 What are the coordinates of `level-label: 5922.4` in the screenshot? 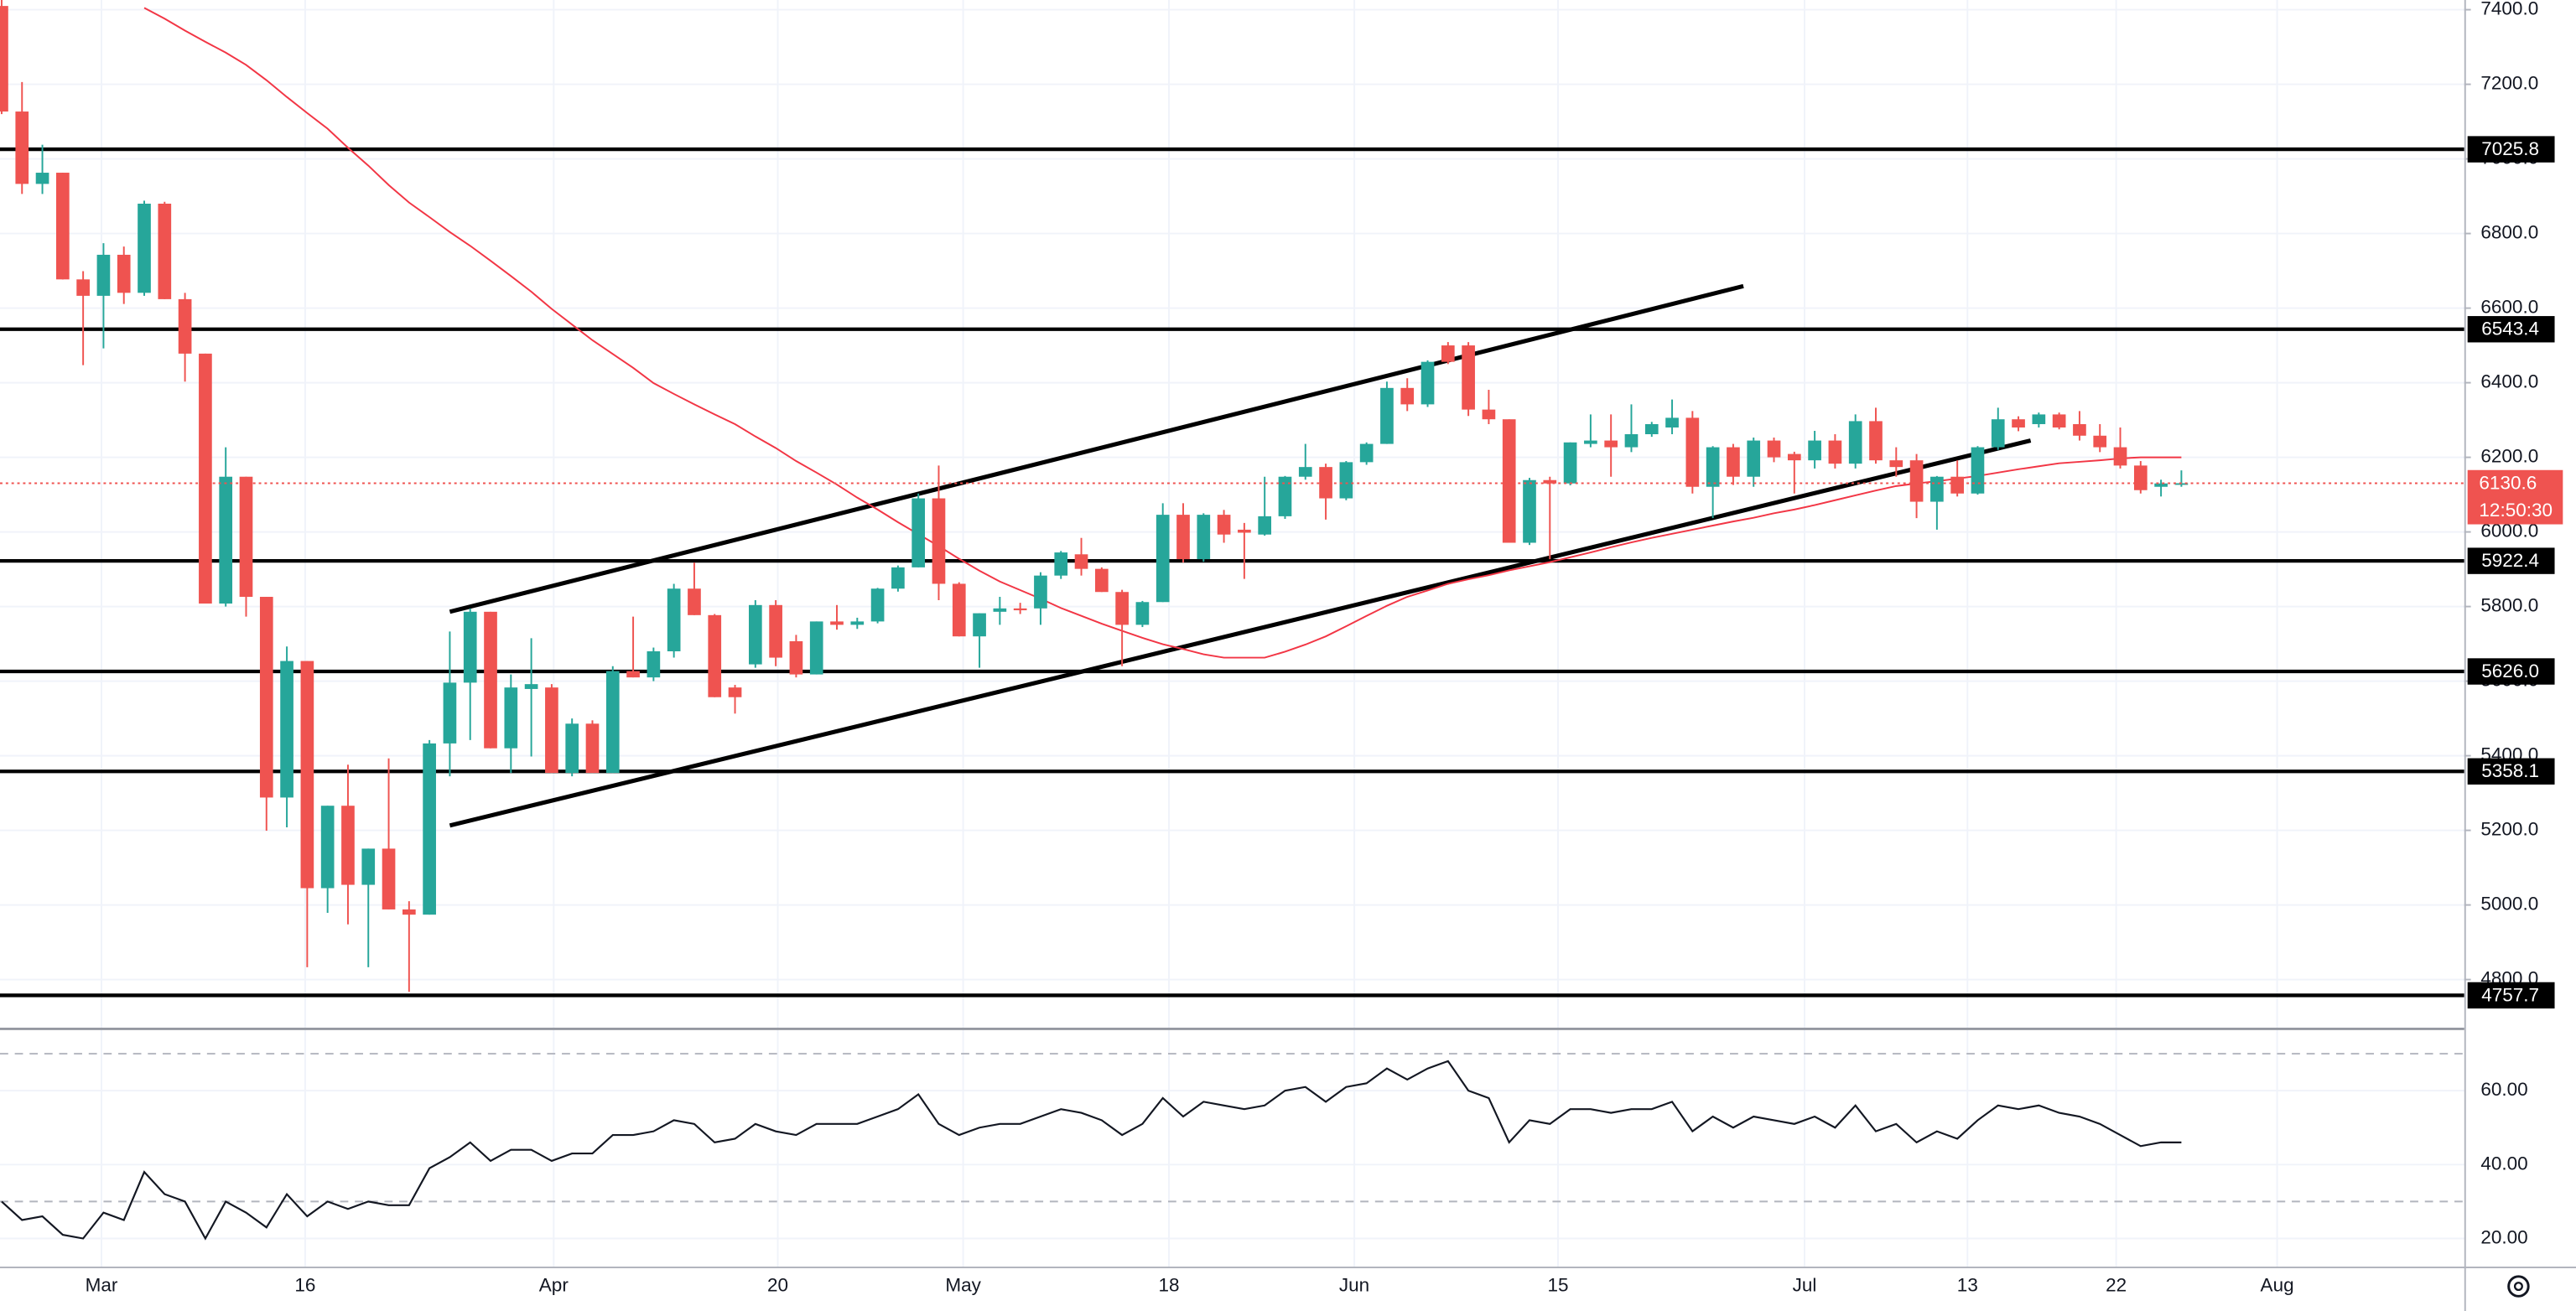 It's located at (2510, 560).